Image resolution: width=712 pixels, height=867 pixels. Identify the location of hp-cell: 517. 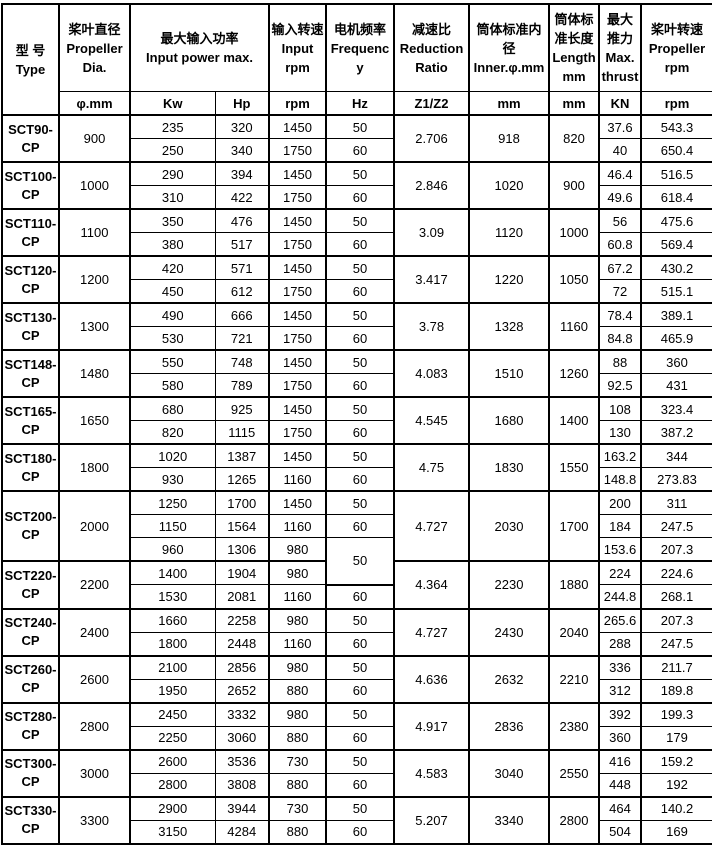
(242, 244).